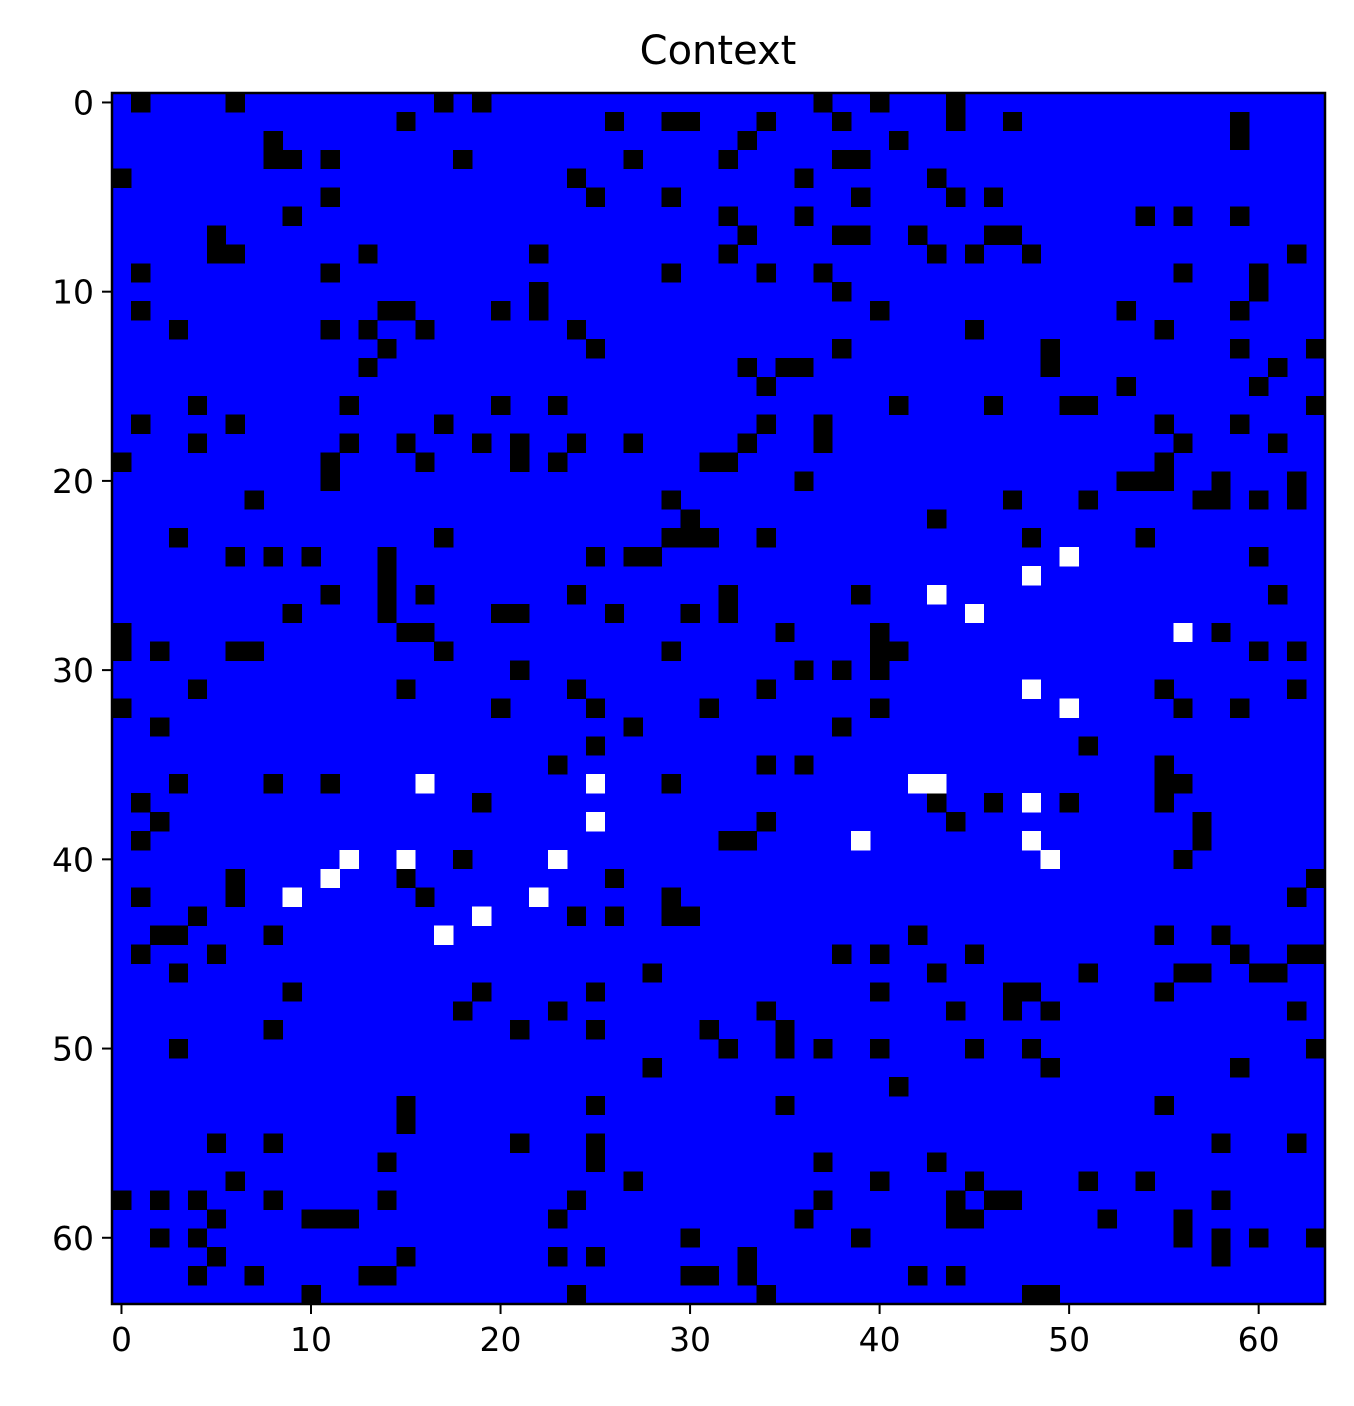  I want to click on y-axis: 0 10 20 30 40 50 60, so click(82, 670).